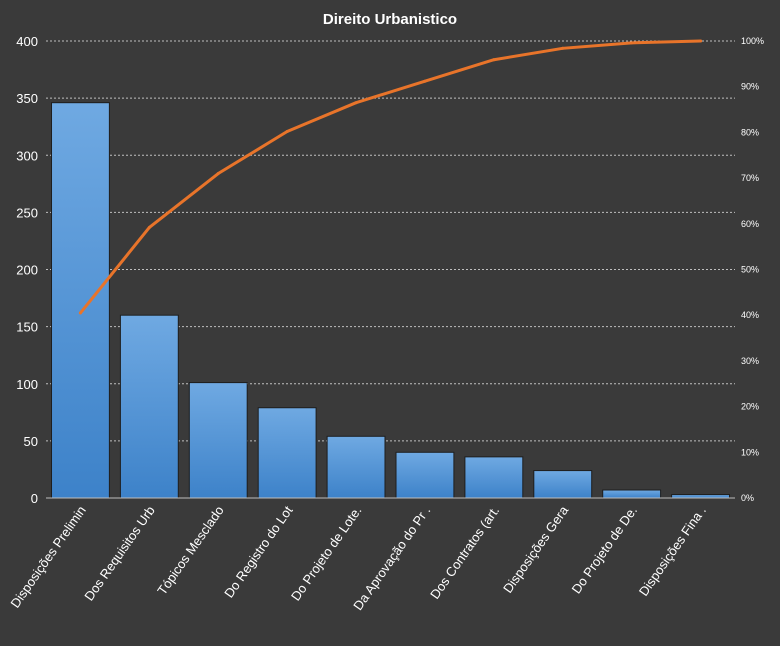 This screenshot has width=780, height=646. Describe the element at coordinates (750, 178) in the screenshot. I see `y2-tick-label: 70%` at that location.